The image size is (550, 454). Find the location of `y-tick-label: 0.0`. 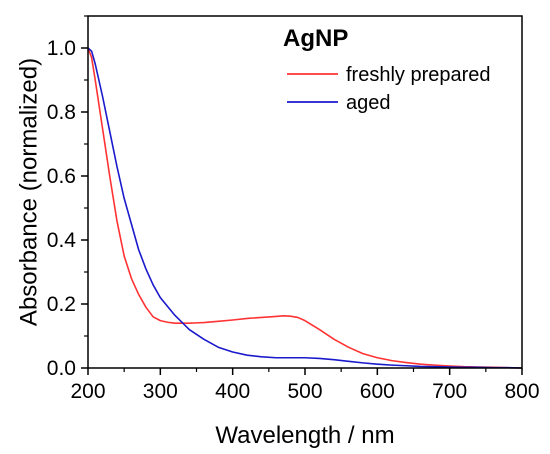

y-tick-label: 0.0 is located at coordinates (61, 368).